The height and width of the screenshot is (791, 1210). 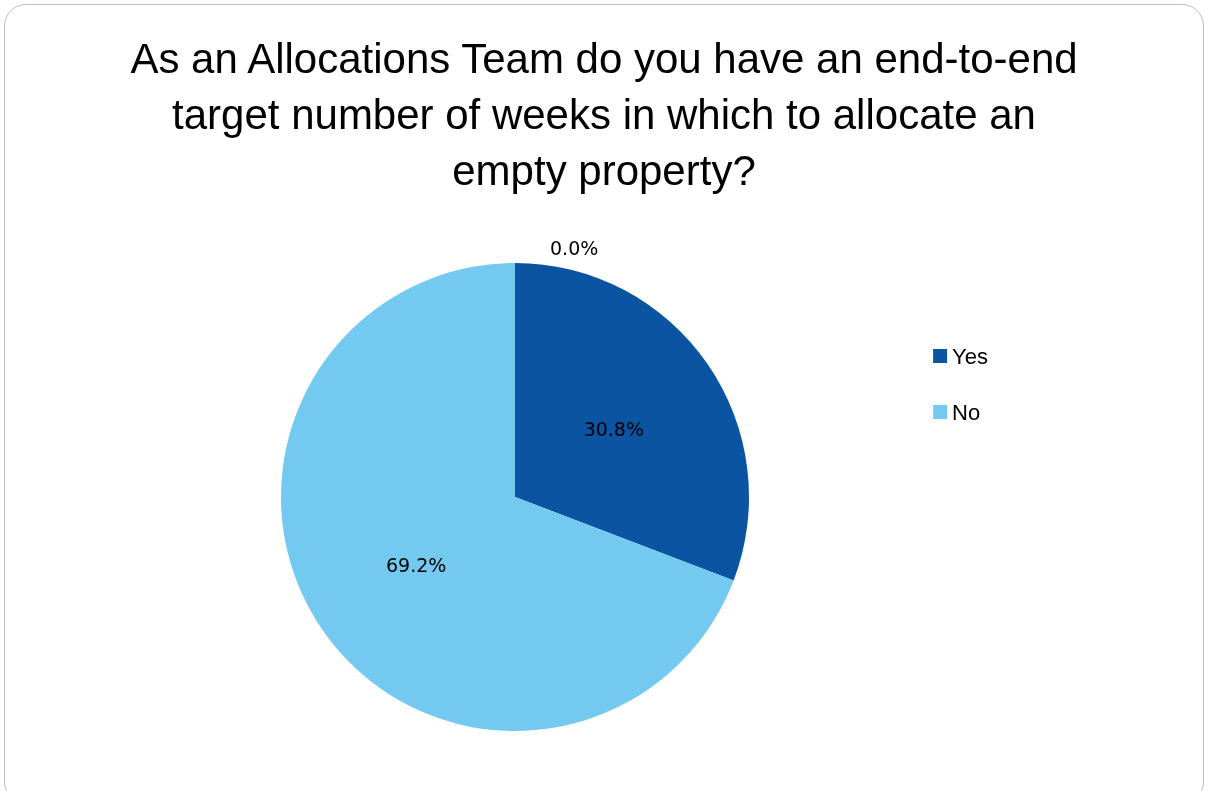 I want to click on data-label: 30.8%, so click(x=613, y=428).